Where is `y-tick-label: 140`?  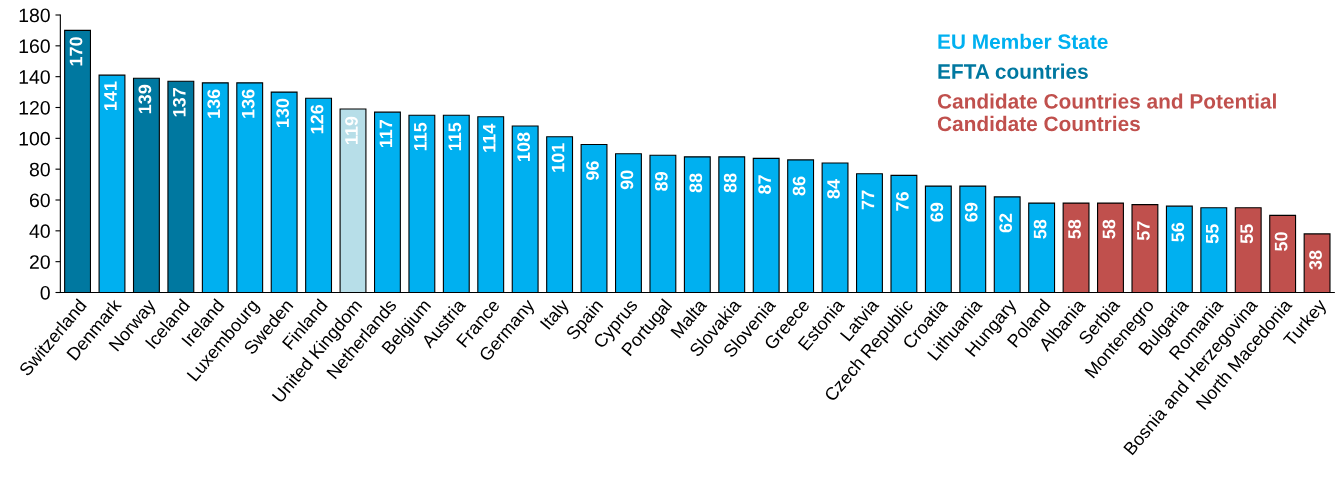
y-tick-label: 140 is located at coordinates (34, 77).